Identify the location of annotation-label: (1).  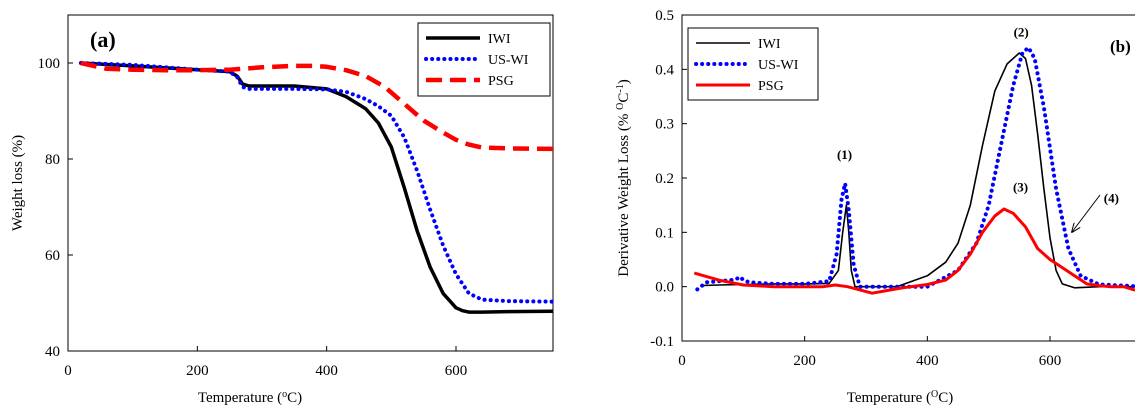
(844, 154).